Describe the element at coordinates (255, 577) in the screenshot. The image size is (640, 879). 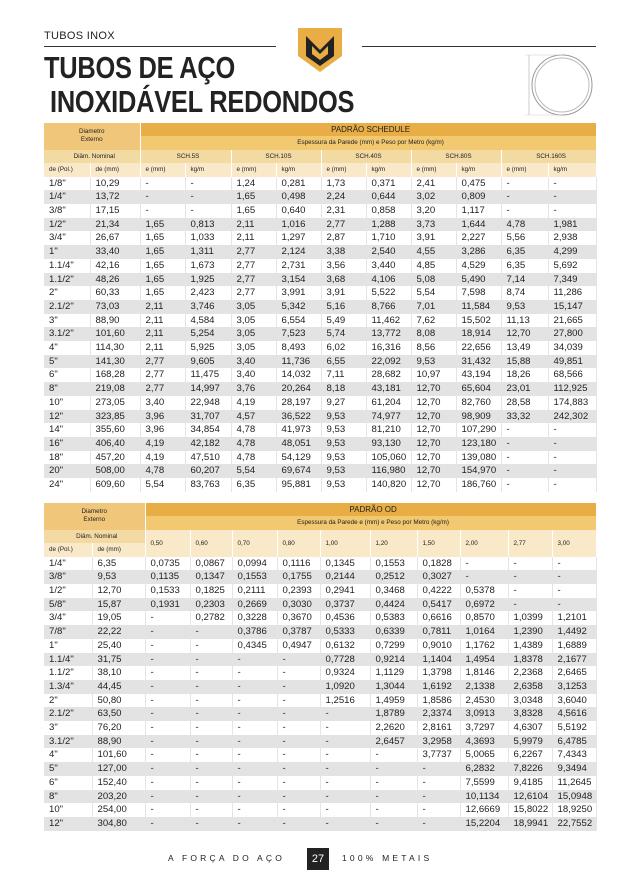
I see `cell: 0,1553` at that location.